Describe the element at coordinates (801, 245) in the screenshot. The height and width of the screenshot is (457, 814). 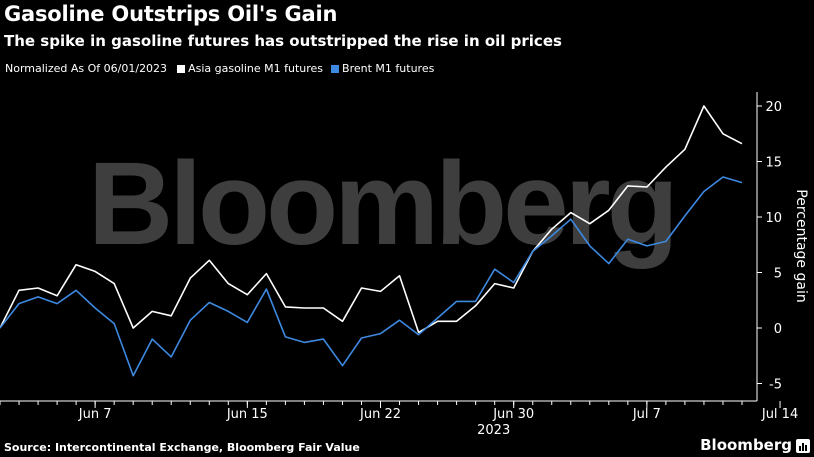
I see `y-axis-title: Percentage gain` at that location.